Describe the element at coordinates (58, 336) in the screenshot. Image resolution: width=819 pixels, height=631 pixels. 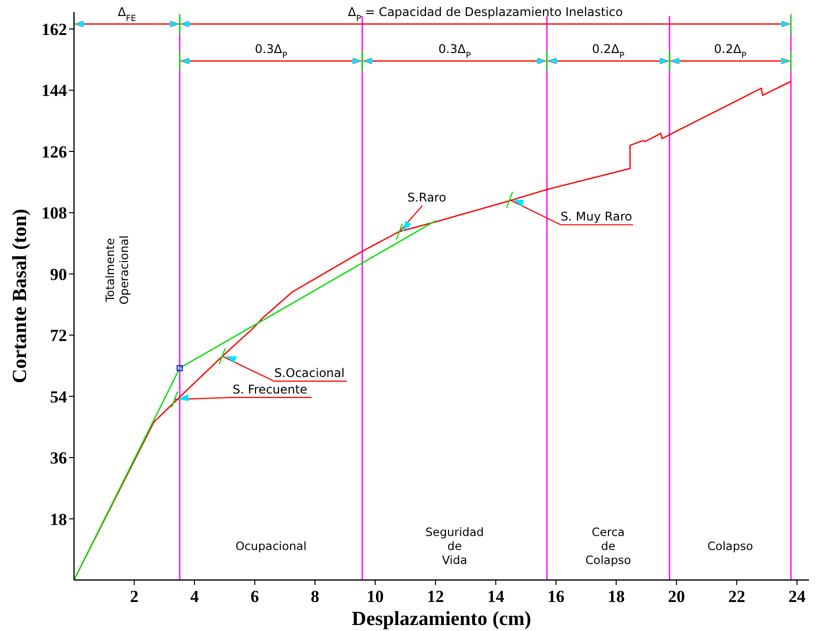
I see `y-tick-label: 72` at that location.